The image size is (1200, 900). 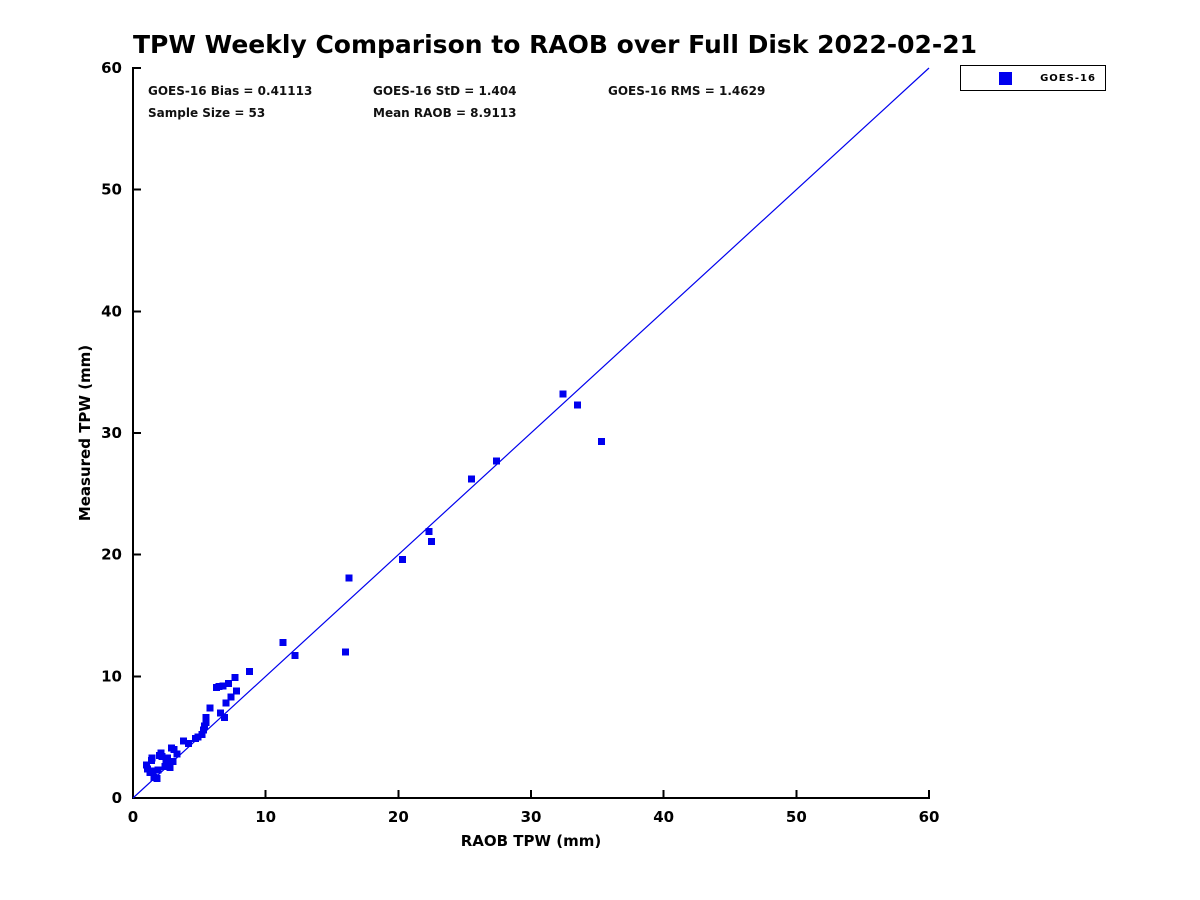 I want to click on stat-bias: GOES-16 Bias = 0.41113, so click(x=230, y=91).